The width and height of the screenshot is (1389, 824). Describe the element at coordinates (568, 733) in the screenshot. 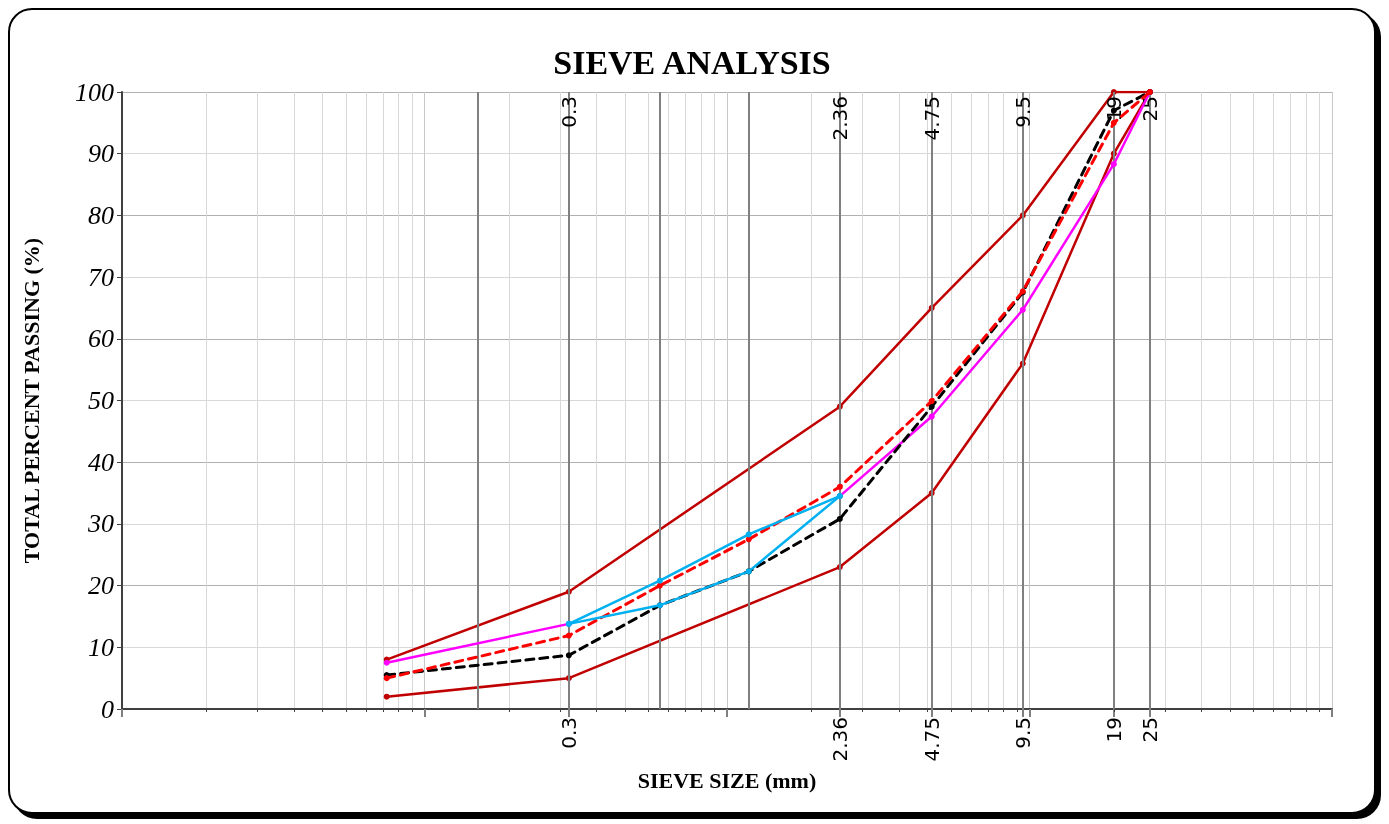

I see `ref-line-label: 0.3` at that location.